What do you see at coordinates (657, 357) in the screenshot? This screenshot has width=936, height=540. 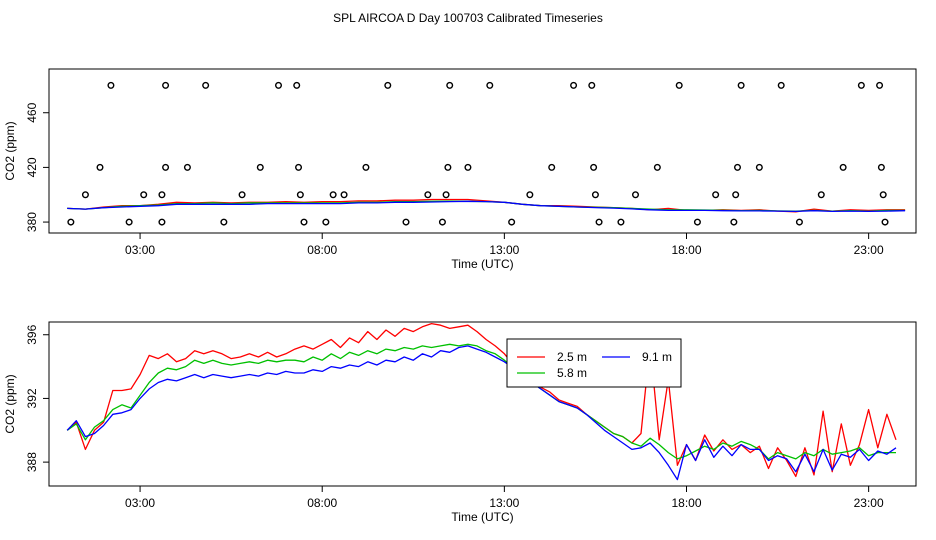 I see `legend-label: 9.1 m` at bounding box center [657, 357].